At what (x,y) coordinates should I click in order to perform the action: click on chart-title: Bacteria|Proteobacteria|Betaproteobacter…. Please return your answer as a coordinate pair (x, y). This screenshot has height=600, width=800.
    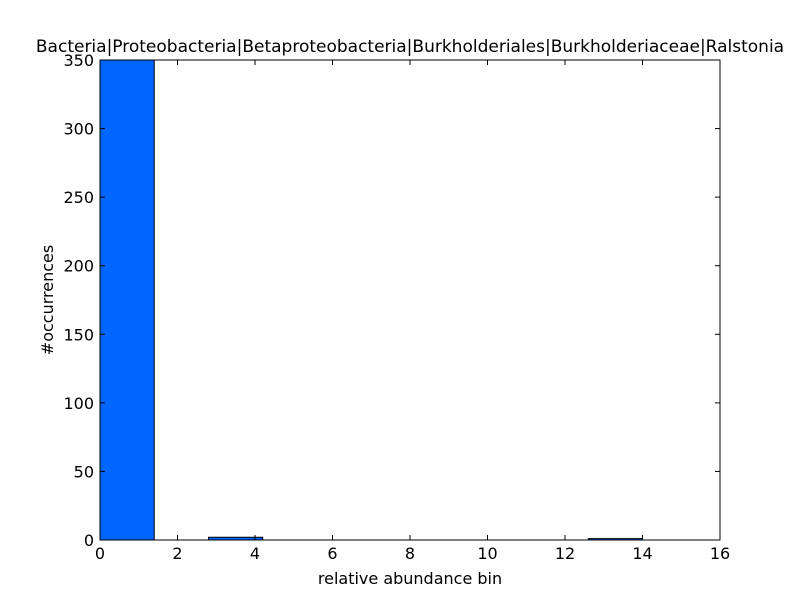
    Looking at the image, I should click on (410, 47).